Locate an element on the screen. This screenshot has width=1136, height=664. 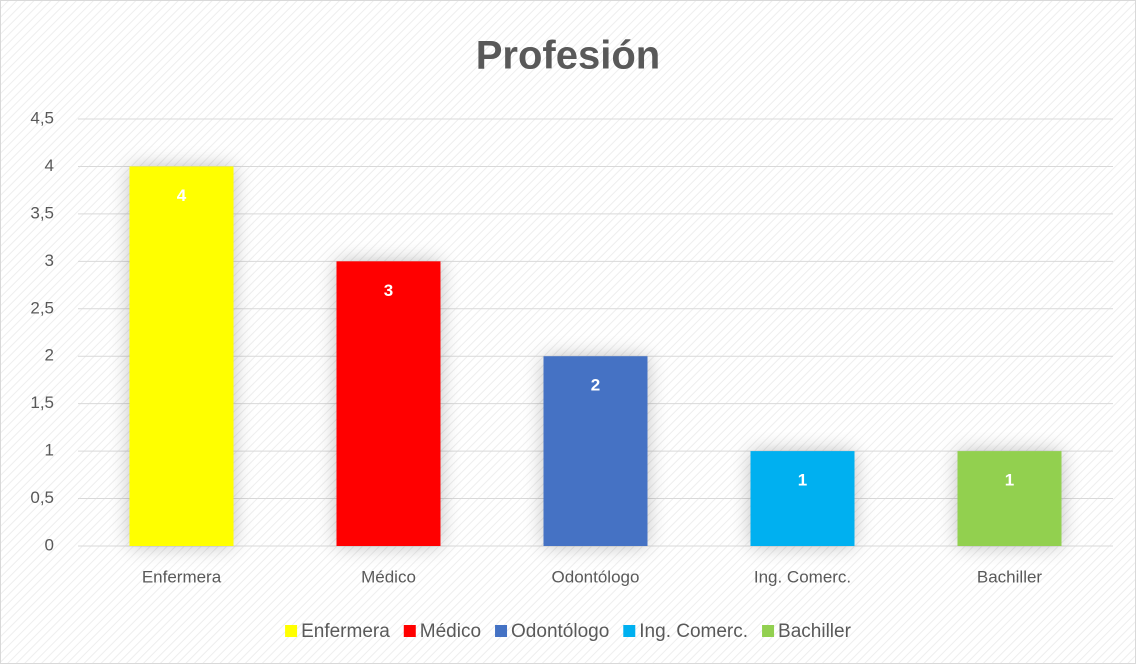
data-label: 2 is located at coordinates (595, 385).